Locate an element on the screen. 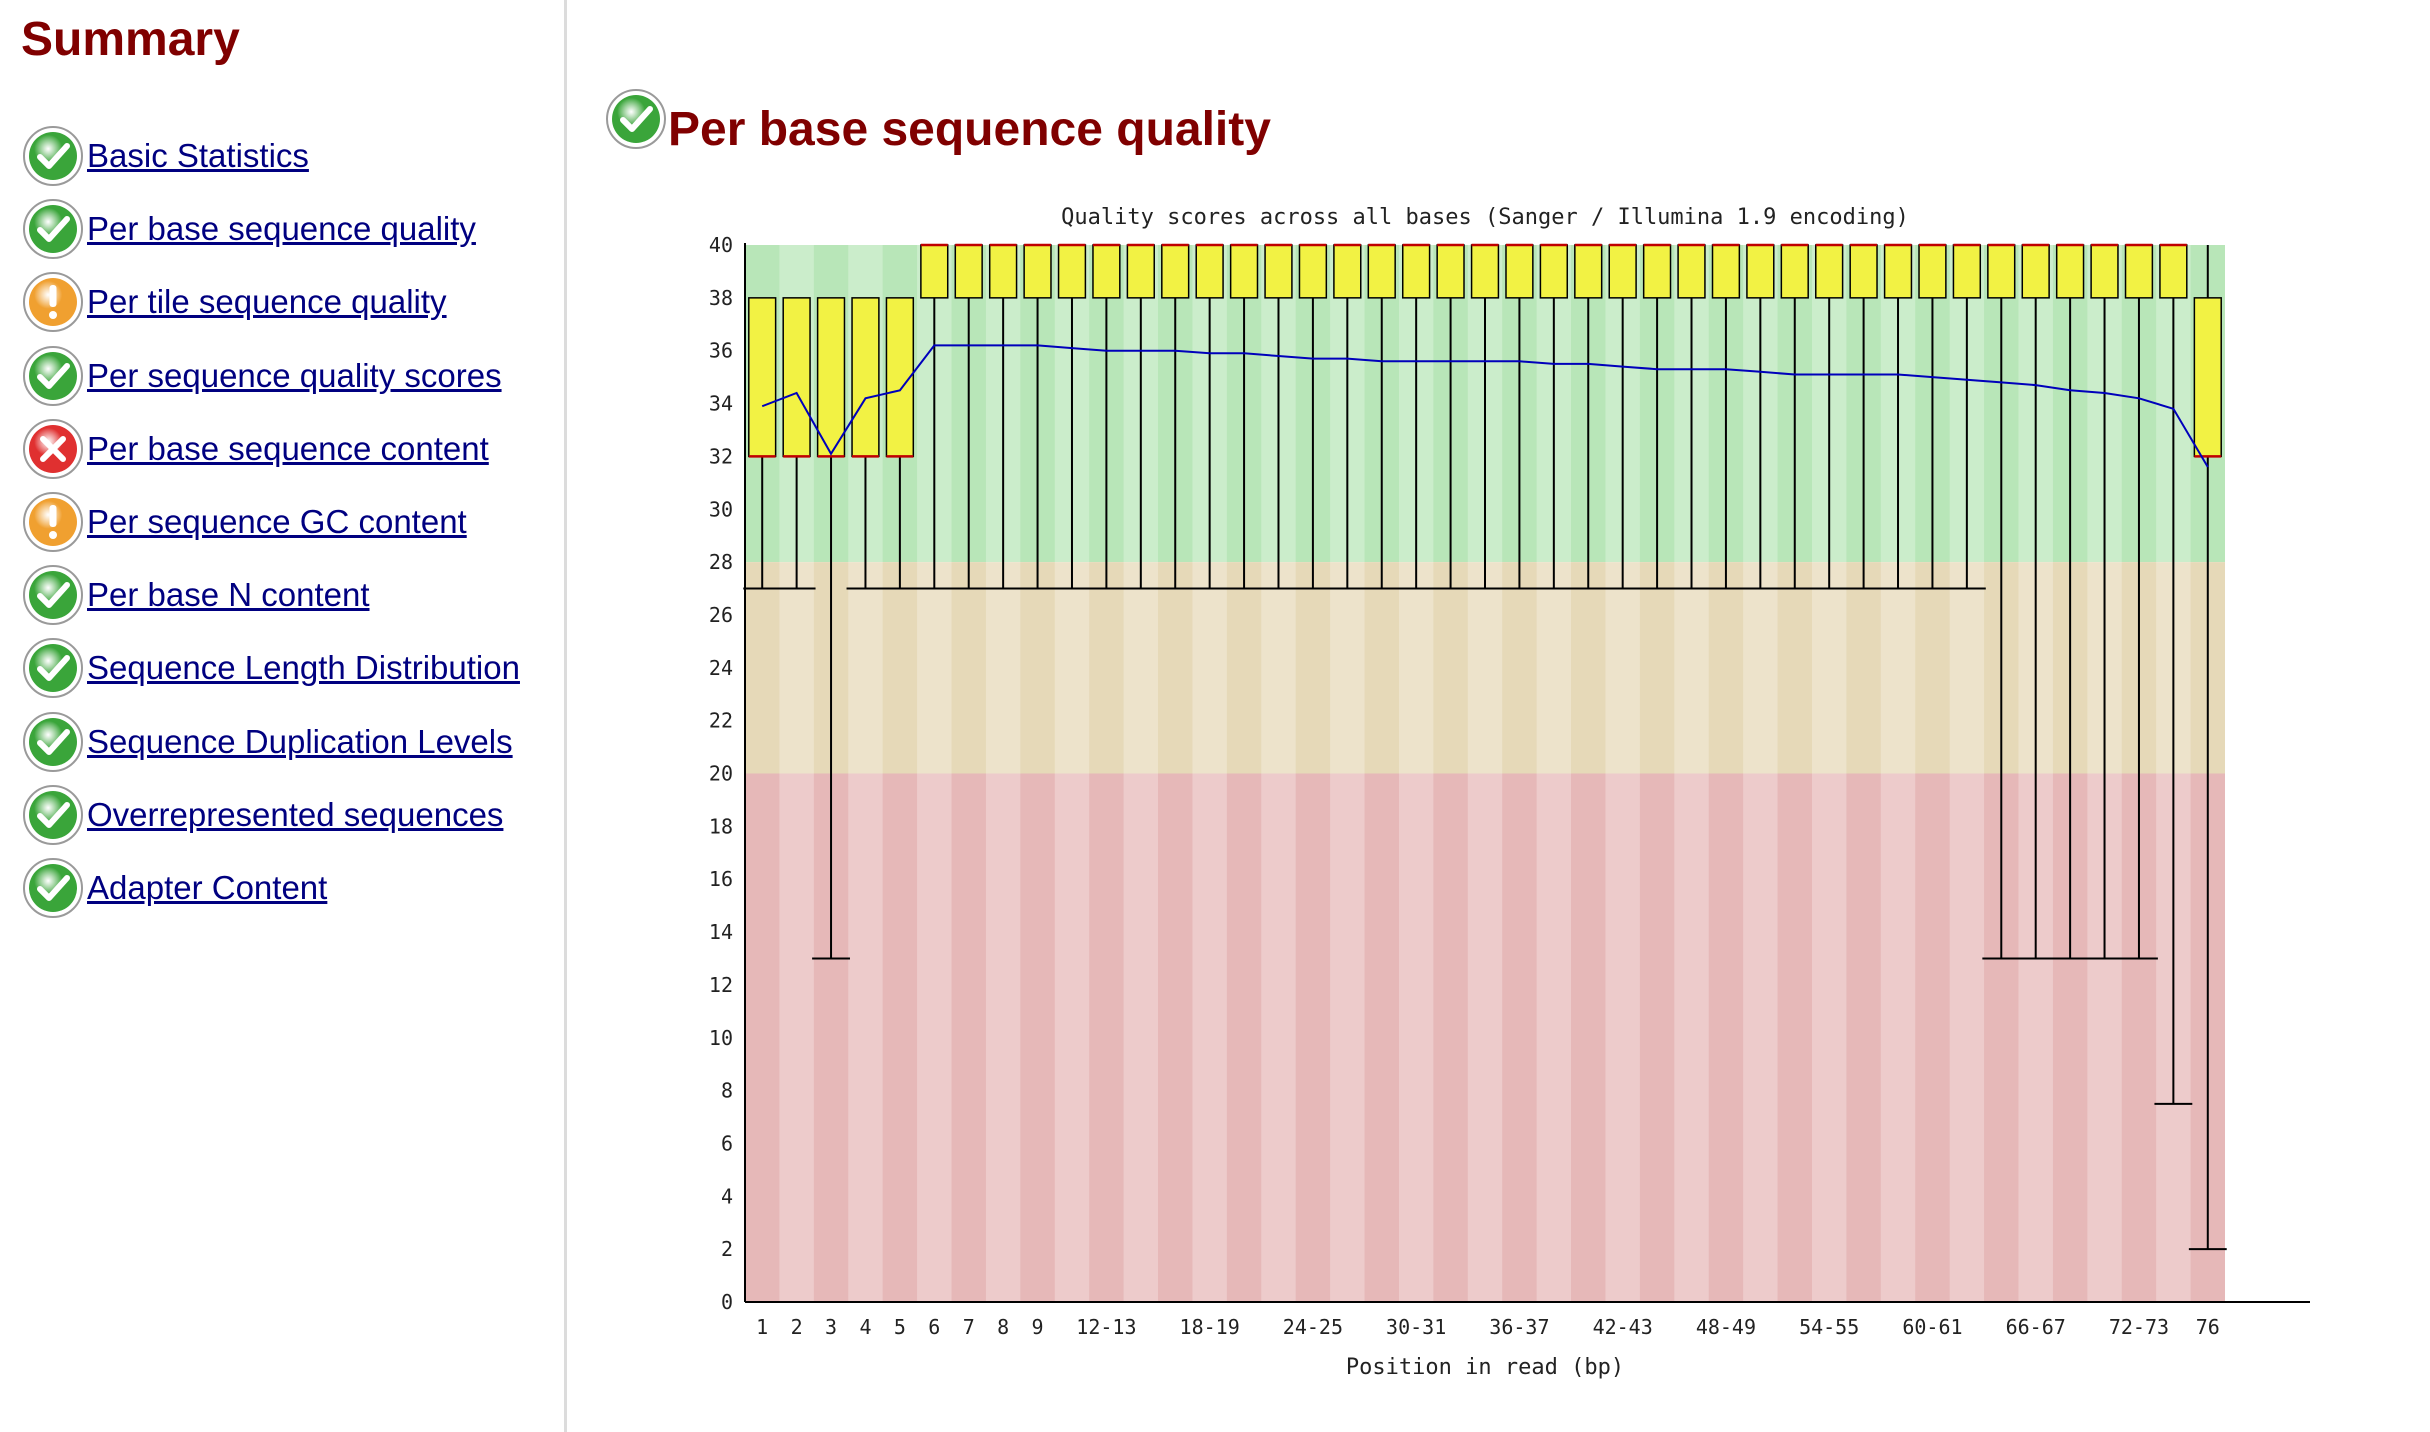 The image size is (2430, 1432). y-tick-label: 20 is located at coordinates (721, 774).